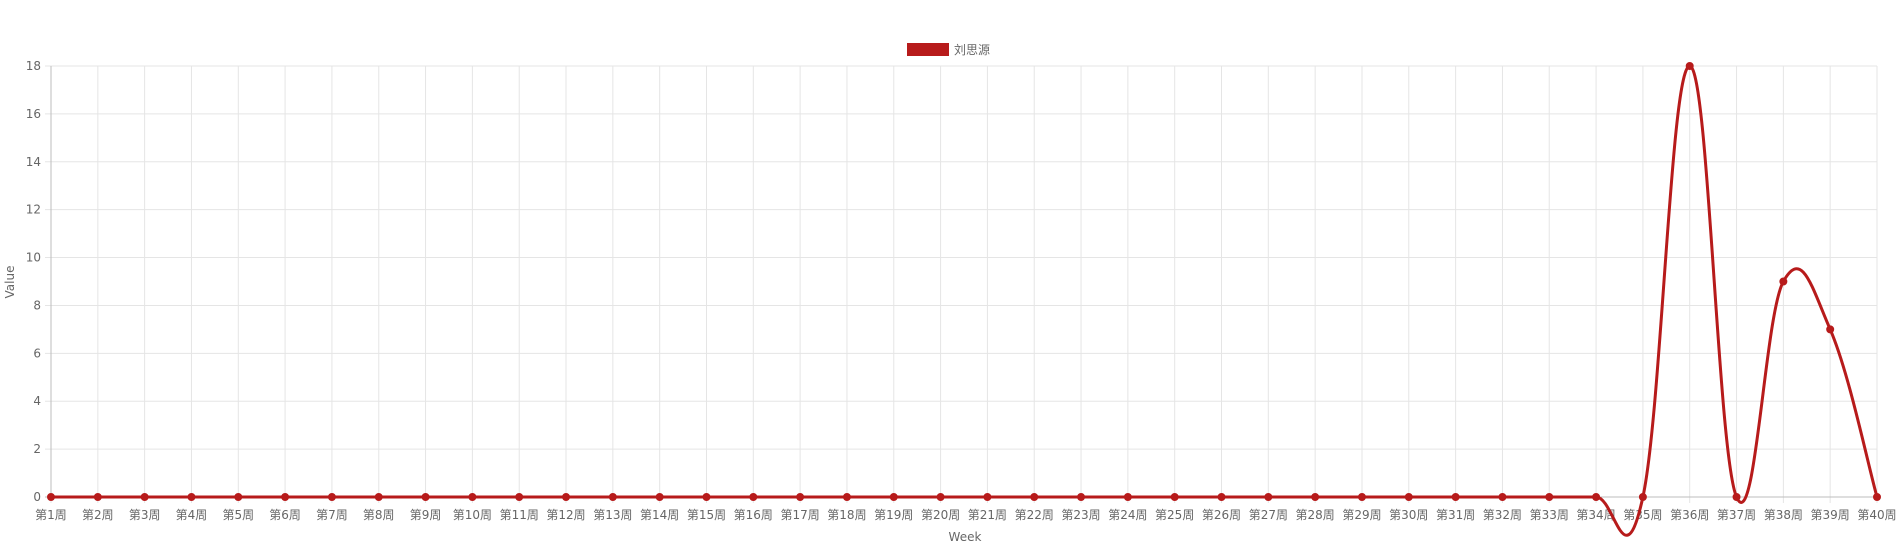  I want to click on x-tick-label: 第1周, so click(51, 515).